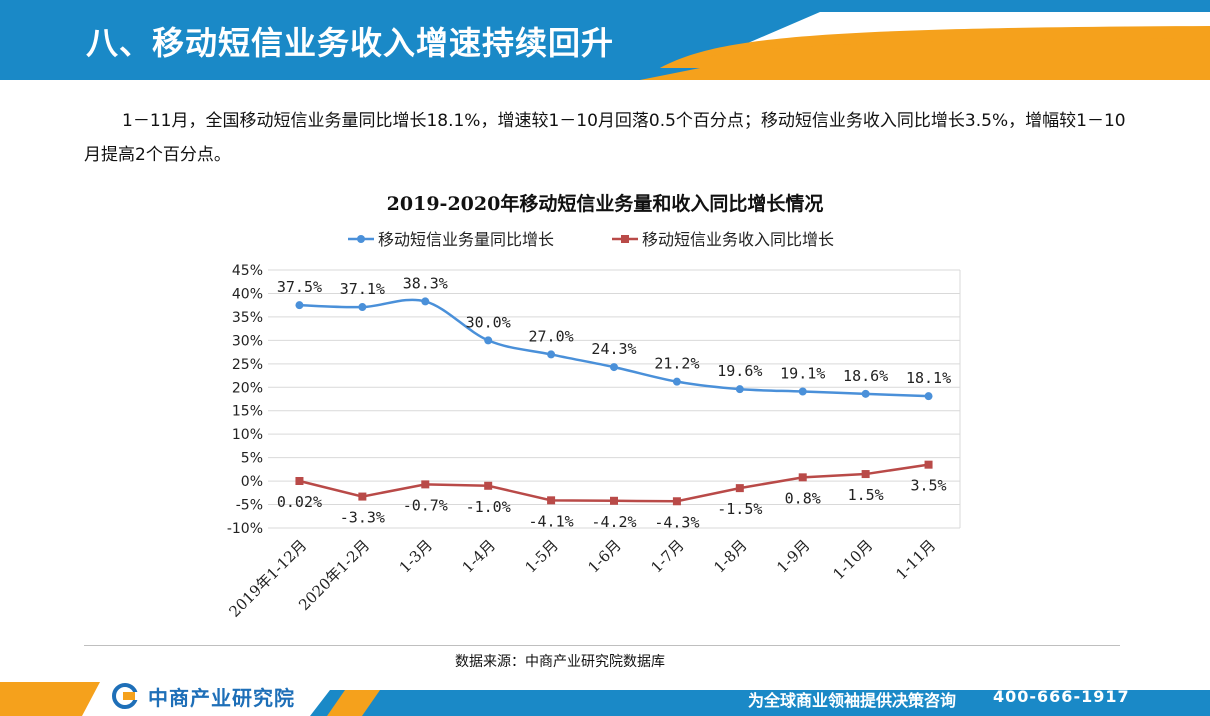  Describe the element at coordinates (613, 522) in the screenshot. I see `data-label: -4.2%` at that location.